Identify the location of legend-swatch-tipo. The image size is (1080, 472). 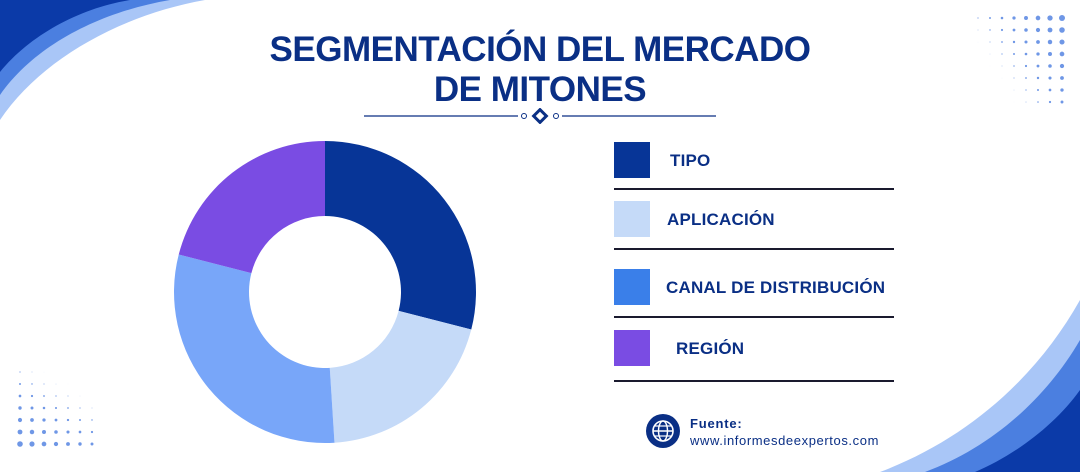
(632, 160).